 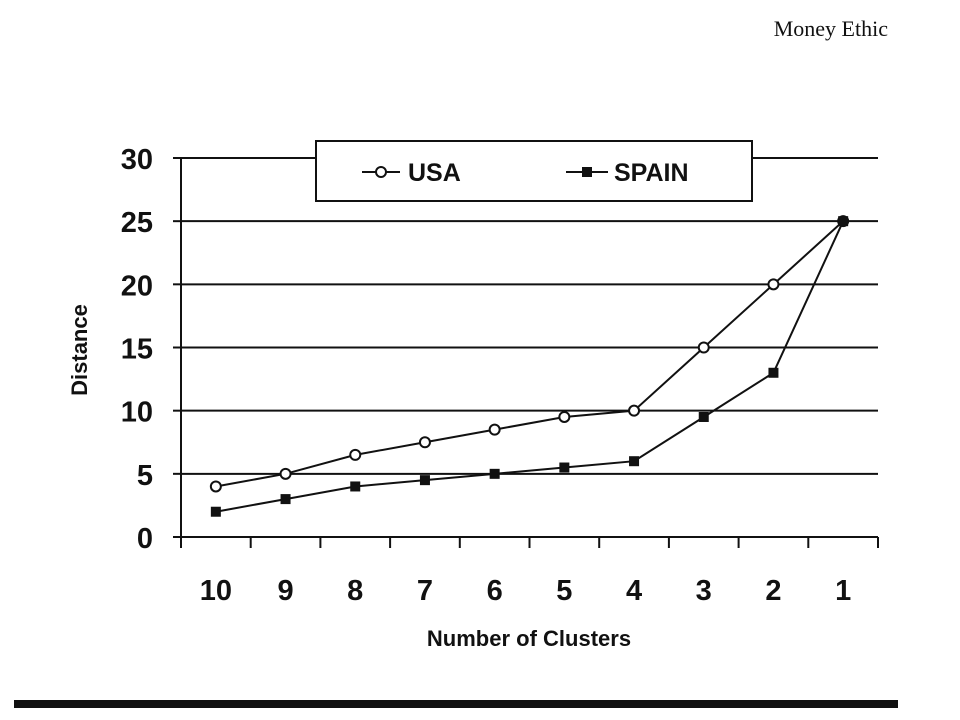 I want to click on y-tick-labels: 0 5 10 15 20 25 30, so click(x=137, y=349).